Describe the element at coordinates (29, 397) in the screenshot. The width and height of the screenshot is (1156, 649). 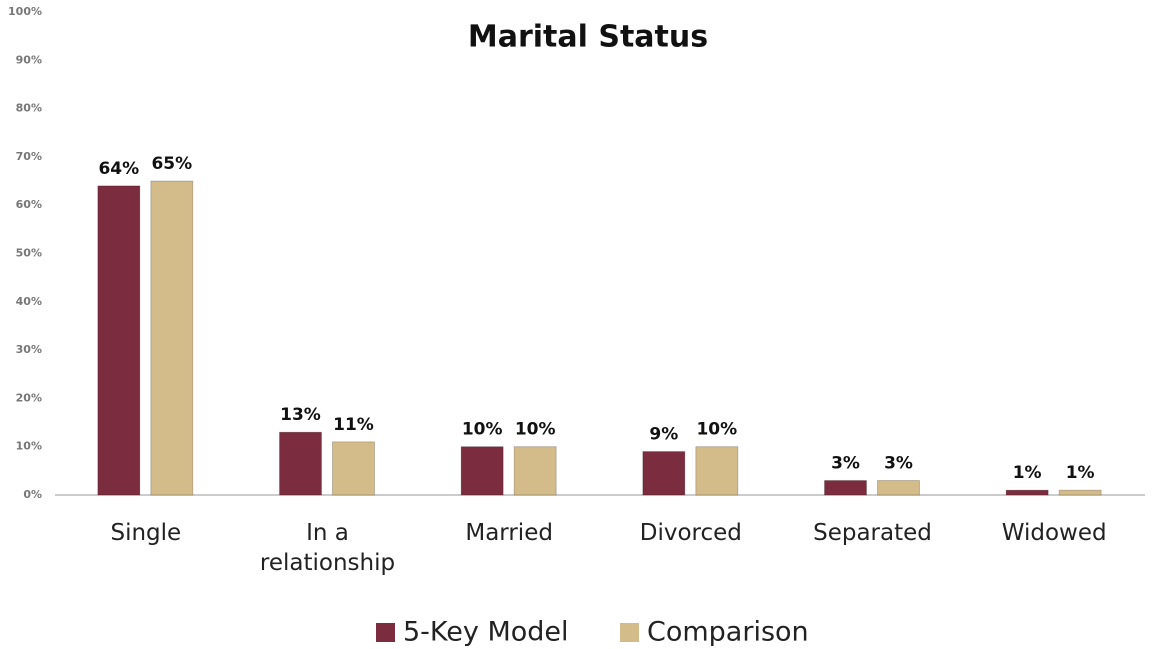
I see `y-tick-label: 20%` at that location.